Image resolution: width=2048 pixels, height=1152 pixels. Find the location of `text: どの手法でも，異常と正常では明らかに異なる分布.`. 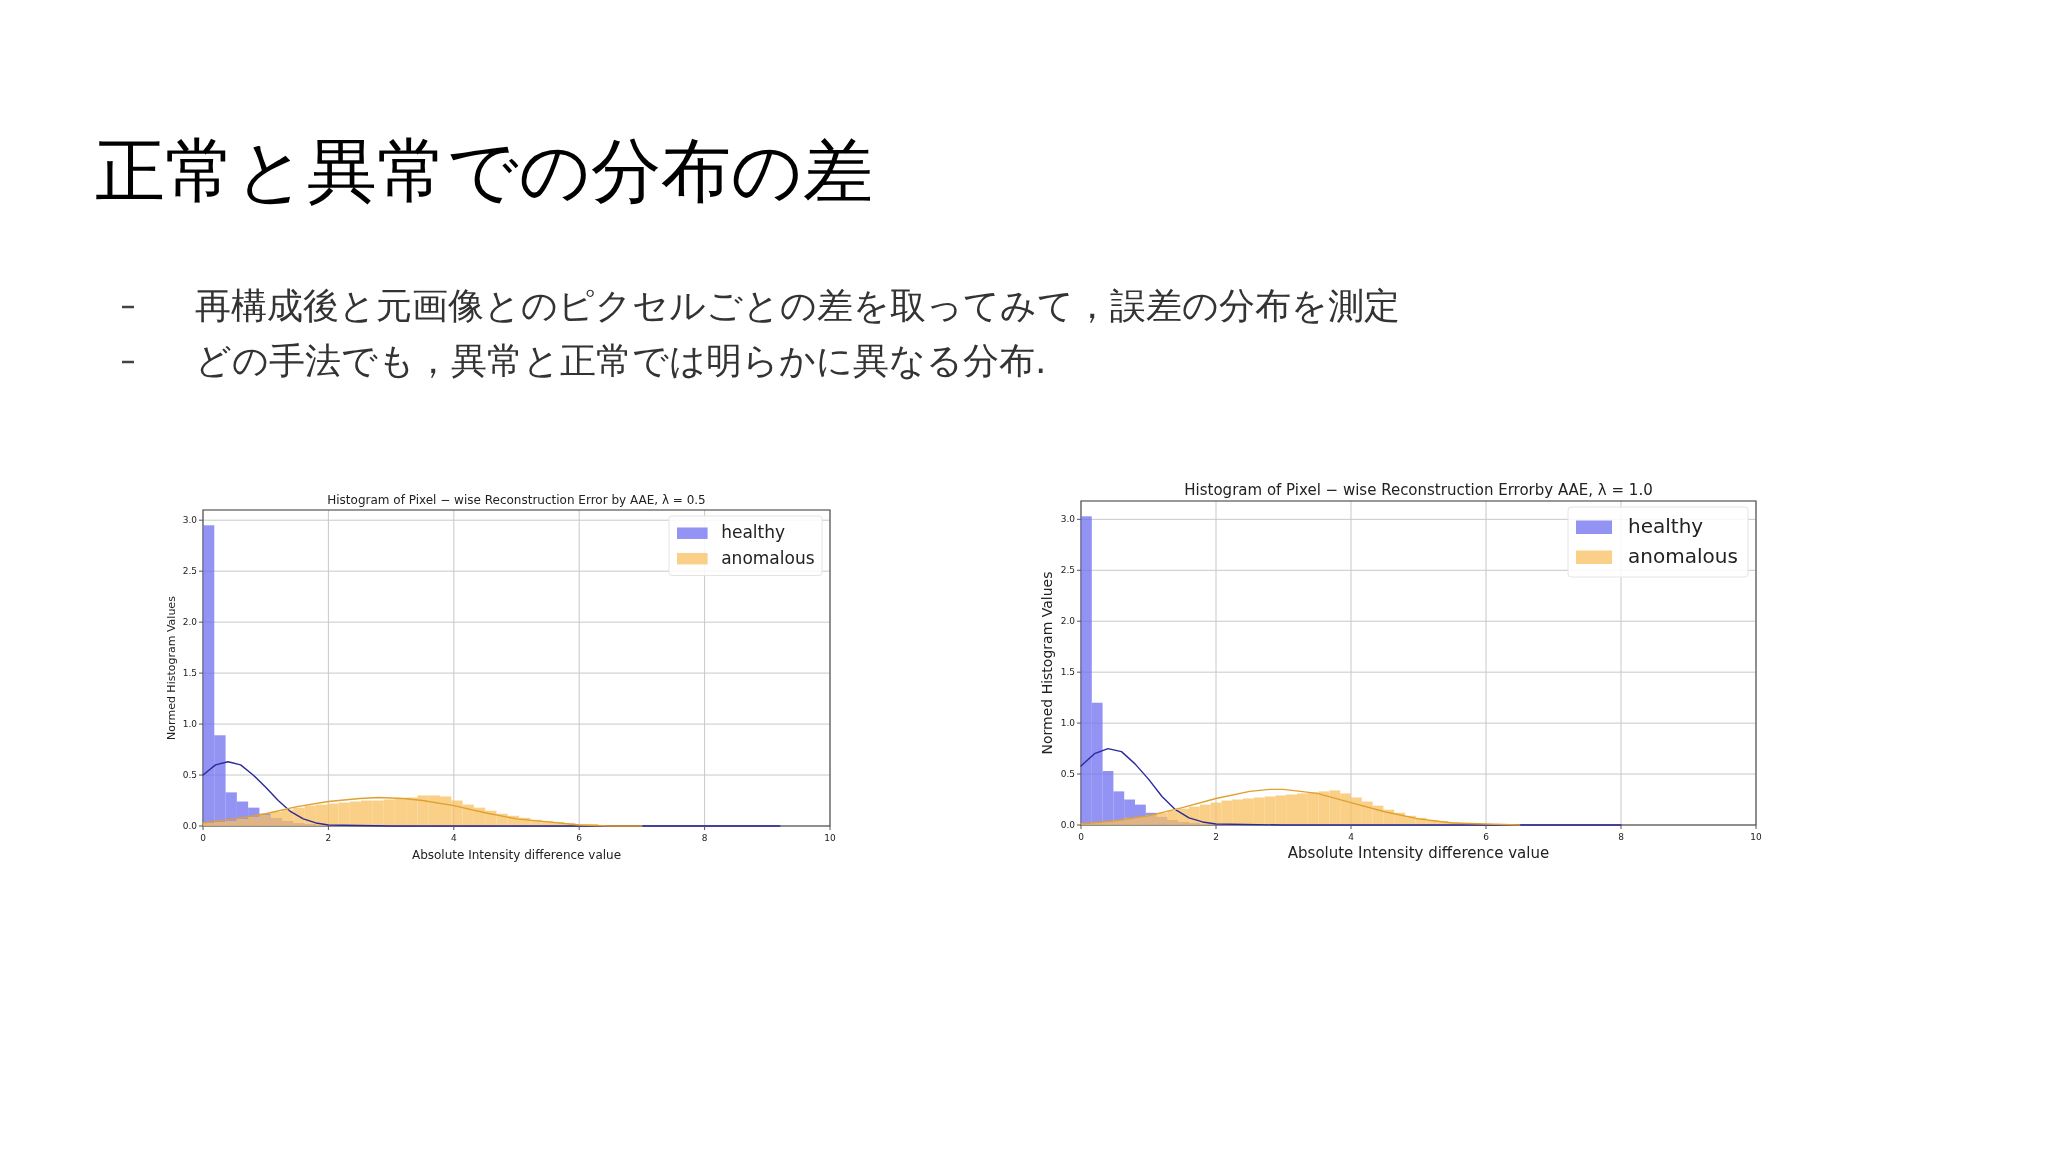

text: どの手法でも，異常と正常では明らかに異なる分布. is located at coordinates (621, 360).